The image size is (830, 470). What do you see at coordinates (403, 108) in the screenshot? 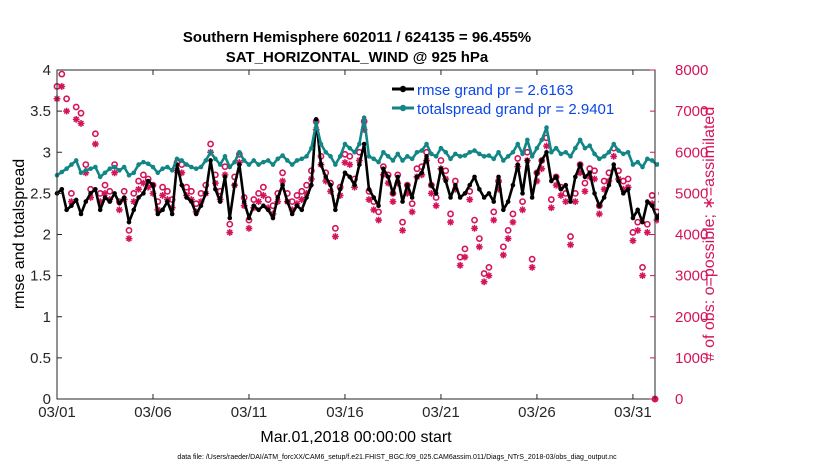
I see `legend-marker-totalspread` at bounding box center [403, 108].